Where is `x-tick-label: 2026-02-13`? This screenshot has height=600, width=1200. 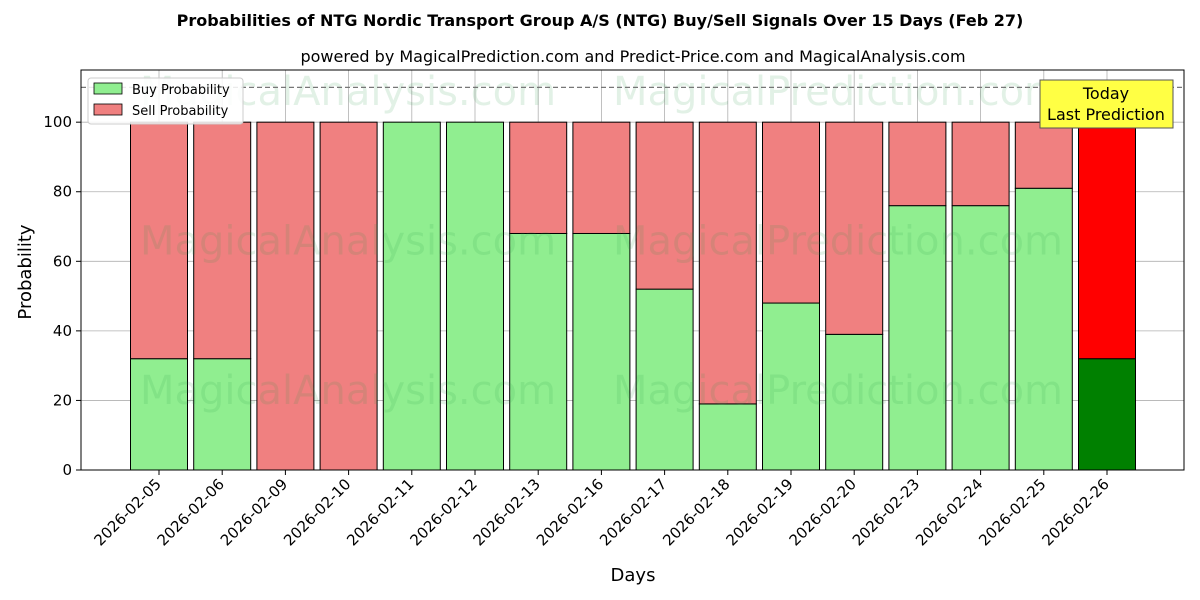 x-tick-label: 2026-02-13 is located at coordinates (507, 512).